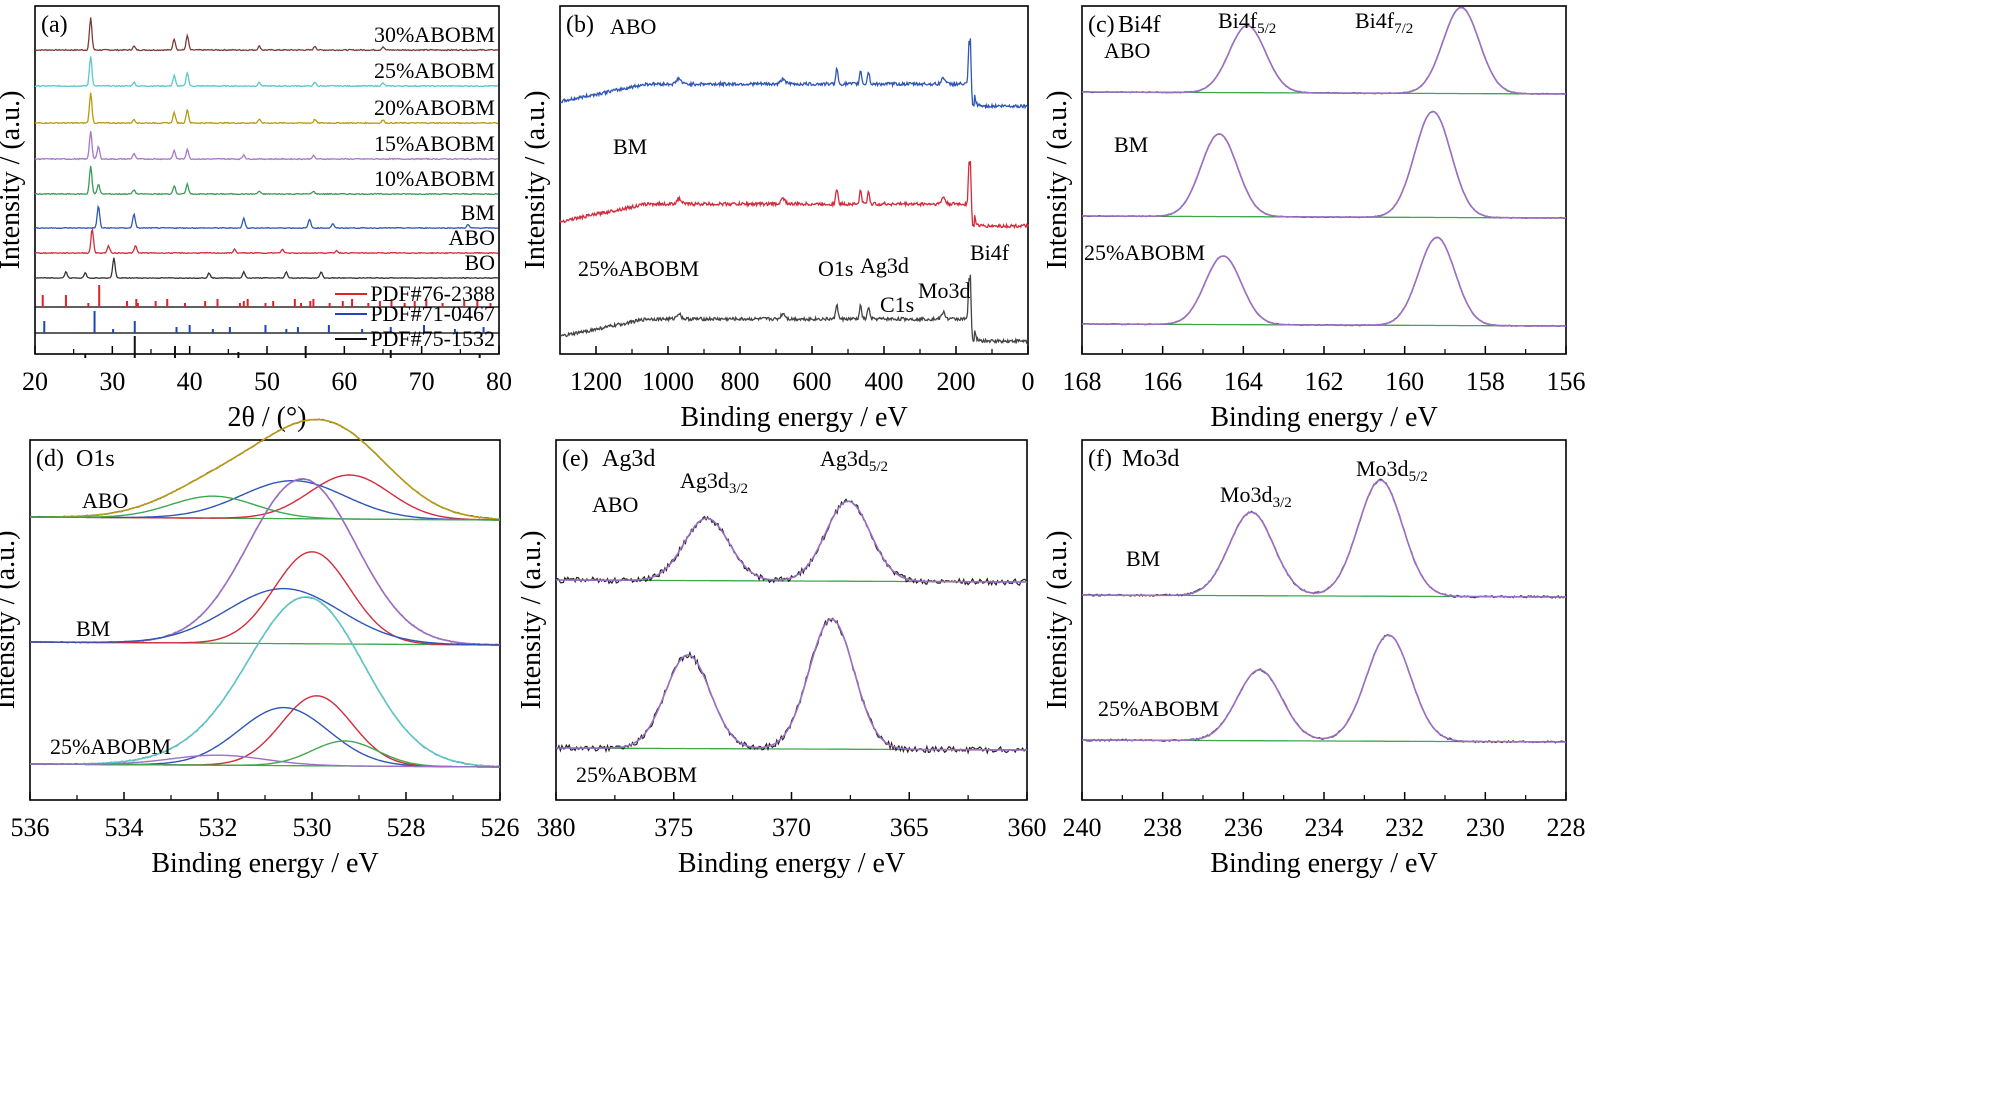  Describe the element at coordinates (1324, 827) in the screenshot. I see `x-tick-label: 234` at that location.